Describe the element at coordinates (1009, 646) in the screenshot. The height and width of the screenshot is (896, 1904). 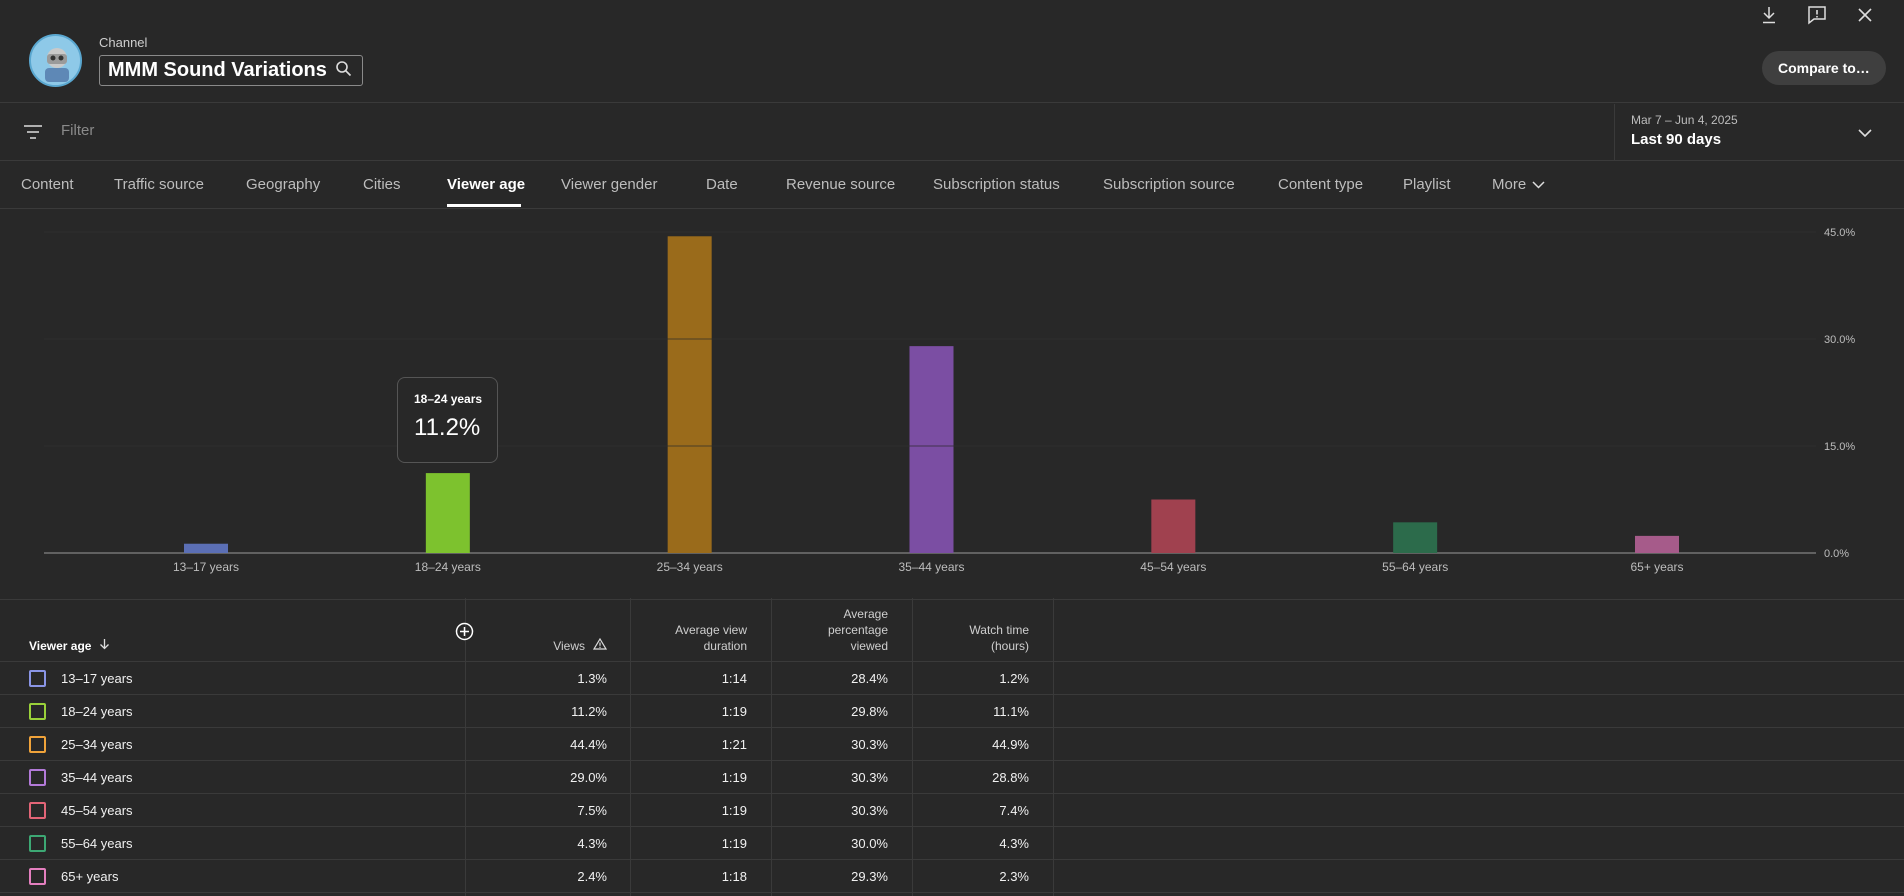
I see `header-line: (hours)` at that location.